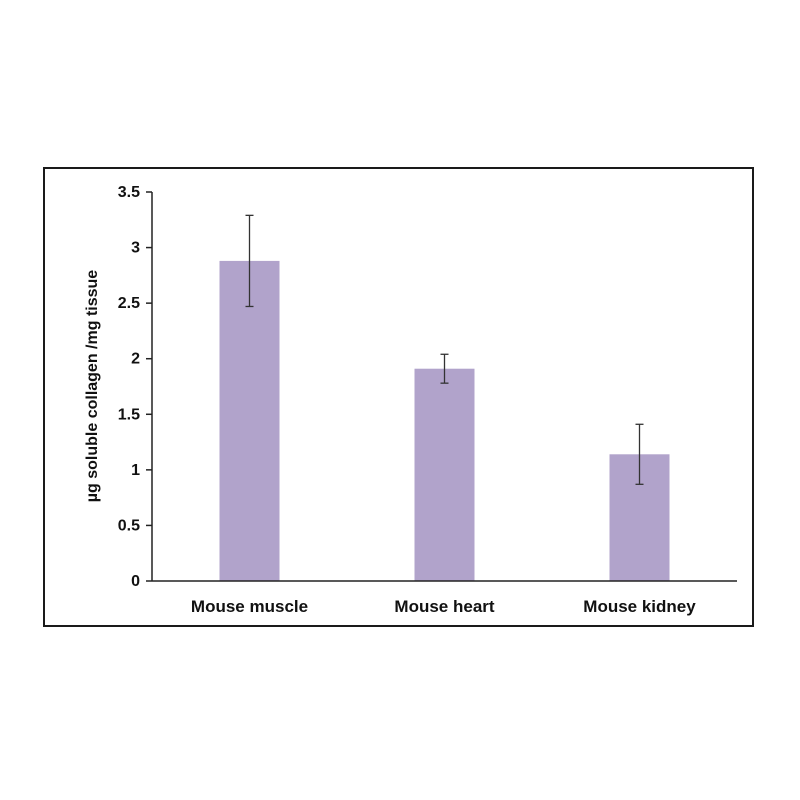  Describe the element at coordinates (129, 414) in the screenshot. I see `y-tick-label: 1.5` at that location.